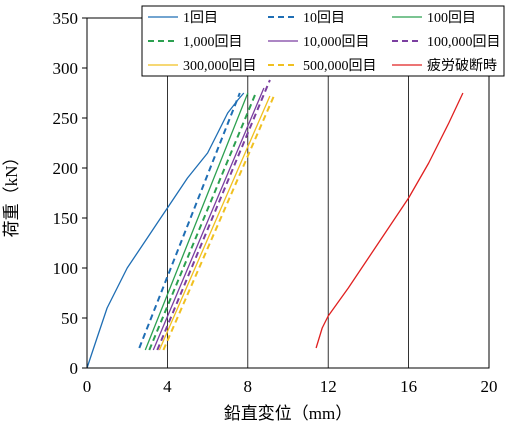 This screenshot has height=430, width=506. I want to click on y-tick-label: 100, so click(66, 268).